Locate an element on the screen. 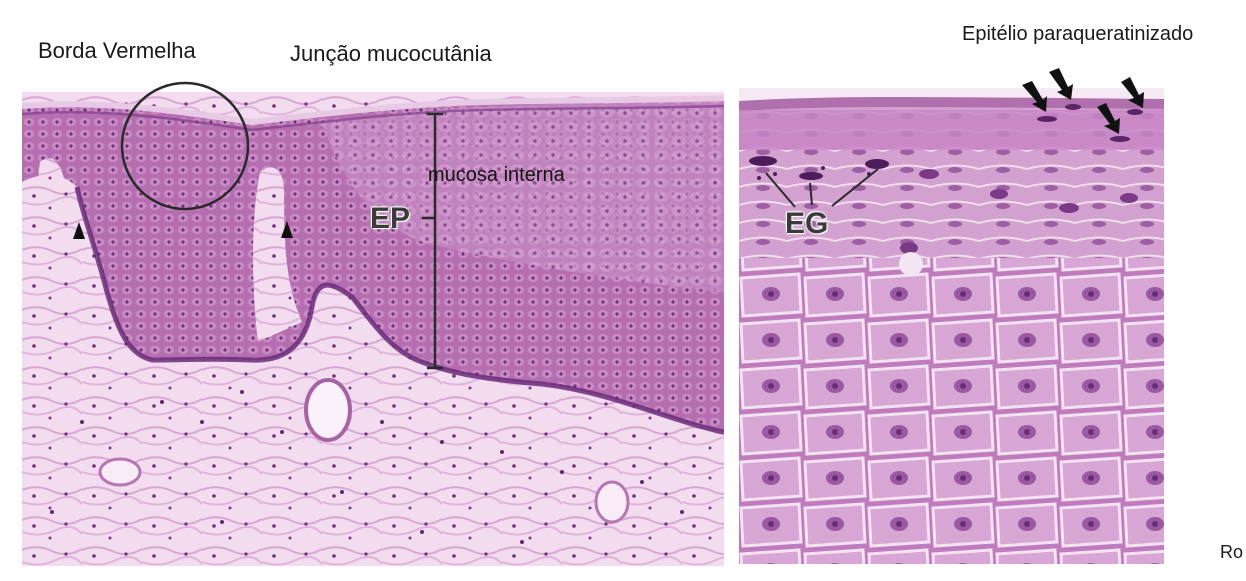 This screenshot has width=1246, height=581. label-ep: EP is located at coordinates (390, 218).